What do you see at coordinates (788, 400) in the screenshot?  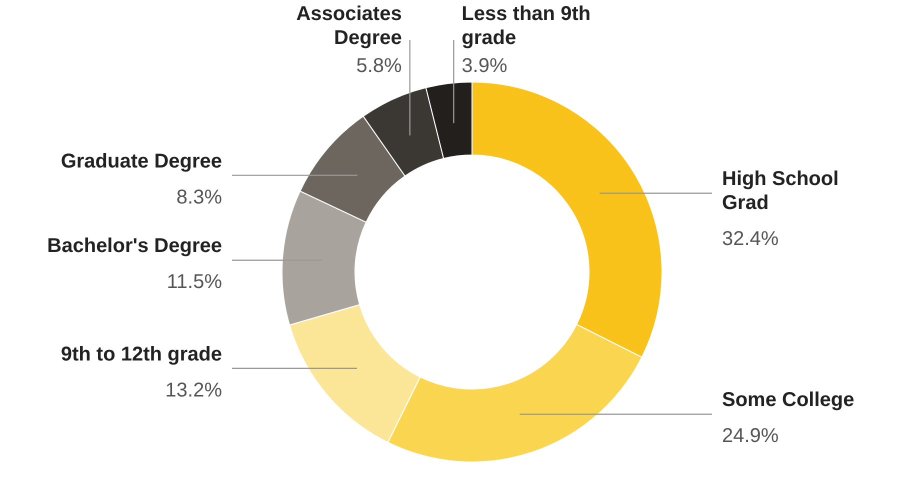 I see `slice-label: Some College` at bounding box center [788, 400].